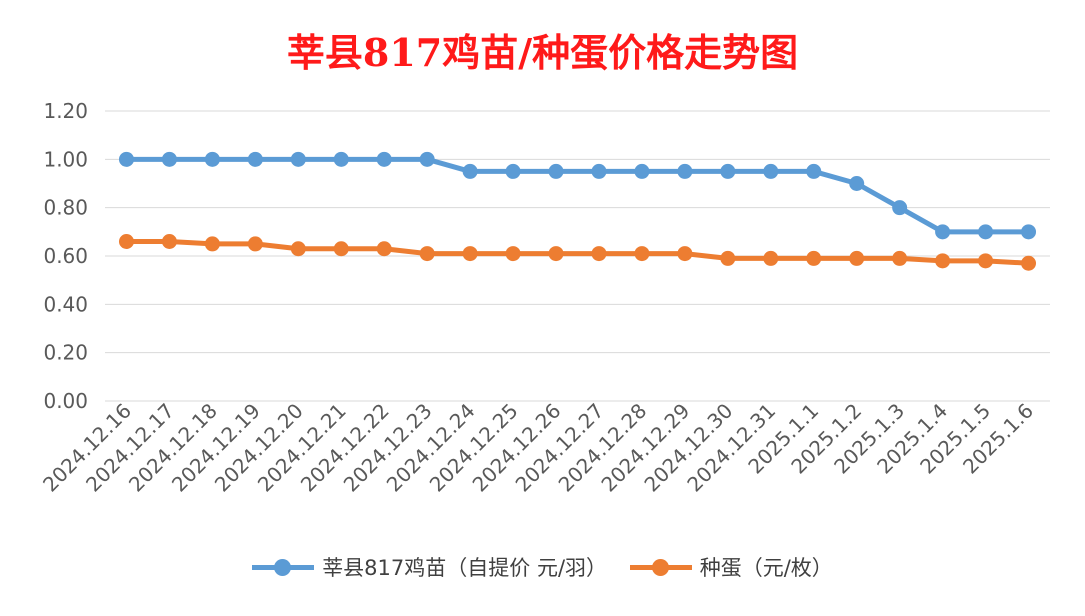  I want to click on legend: 莘县817鸡苗（自提价 元/羽） 种蛋（元/枚）, so click(542, 567).